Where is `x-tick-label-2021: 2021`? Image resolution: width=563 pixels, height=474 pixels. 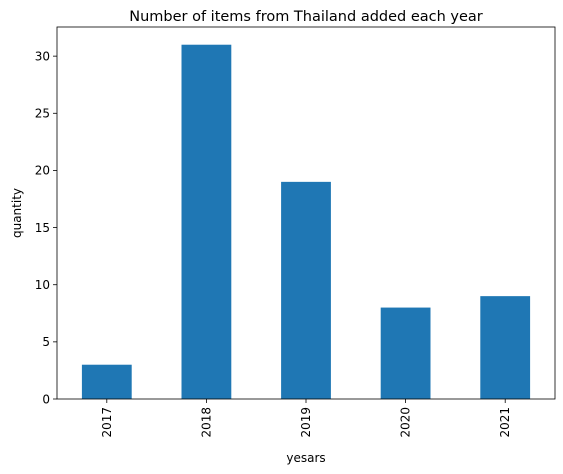
x-tick-label-2021: 2021 is located at coordinates (505, 422).